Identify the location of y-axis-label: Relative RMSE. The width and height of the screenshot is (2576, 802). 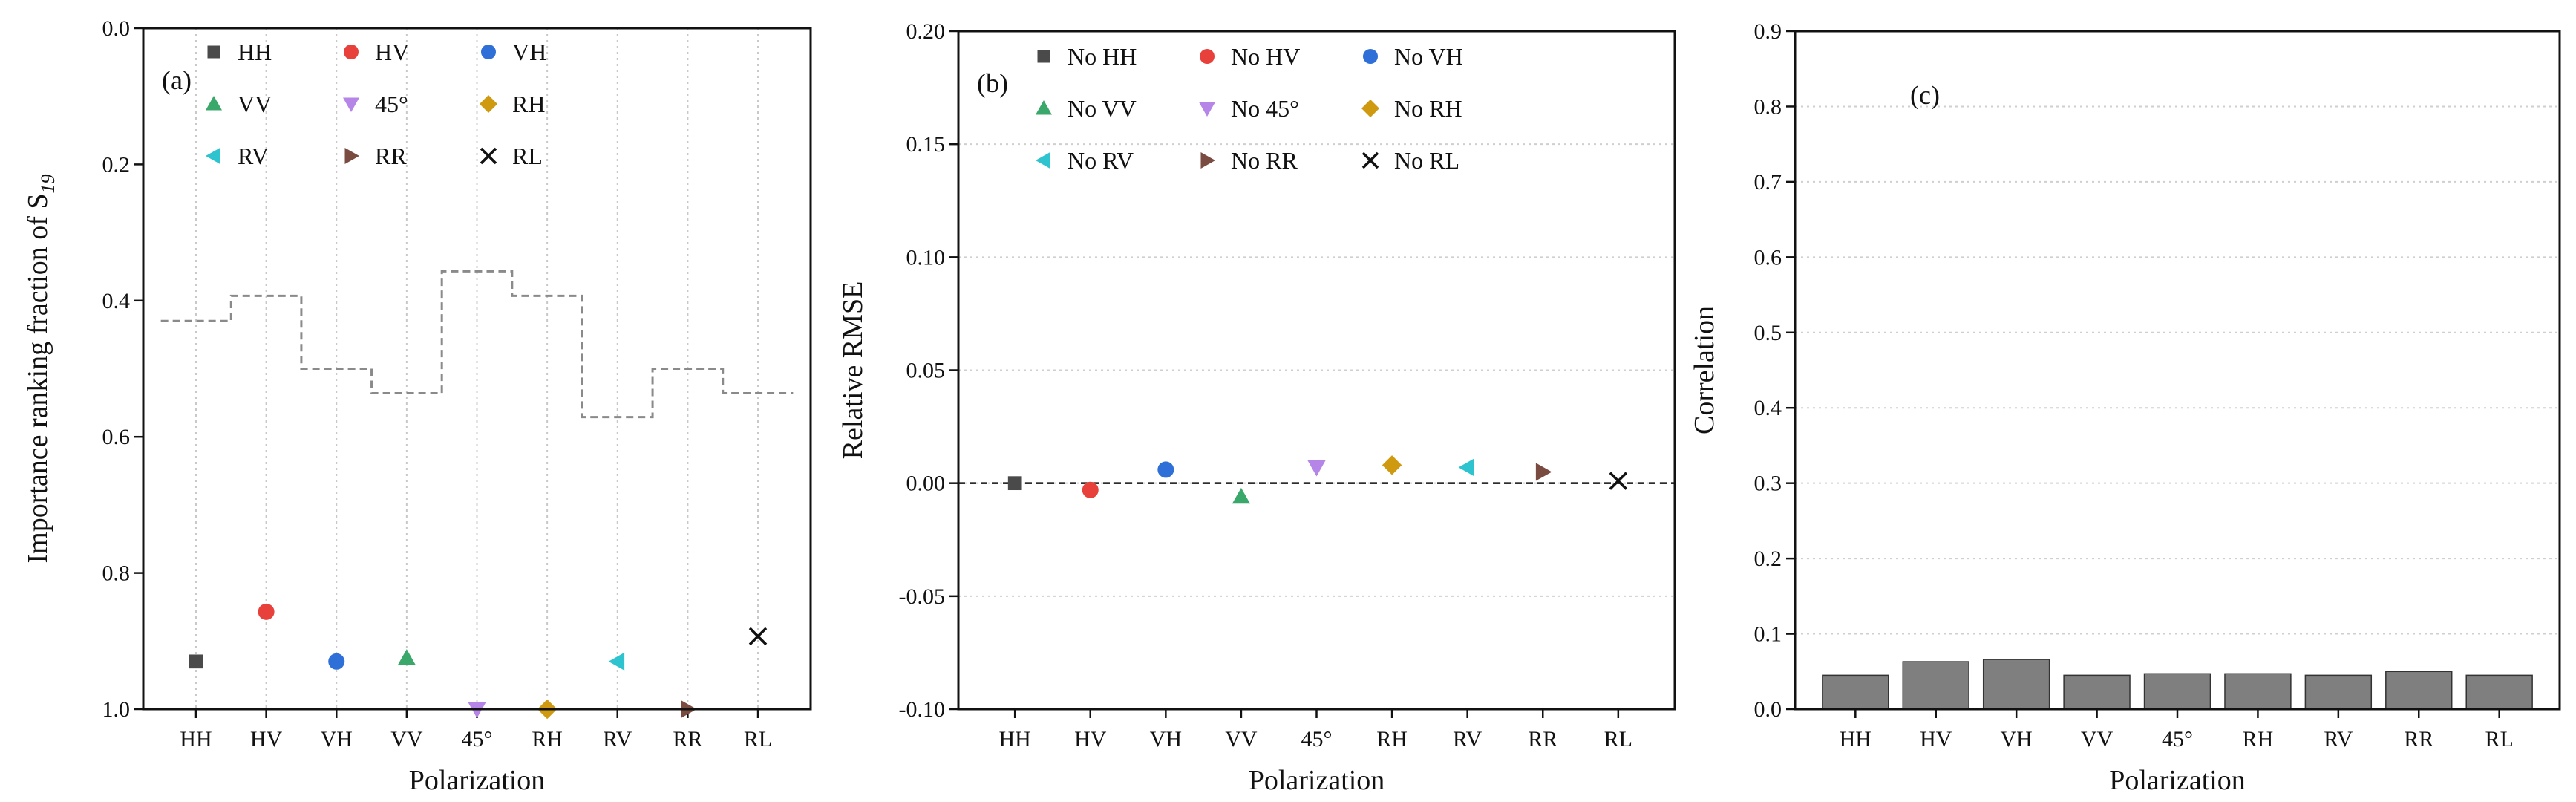
(853, 370).